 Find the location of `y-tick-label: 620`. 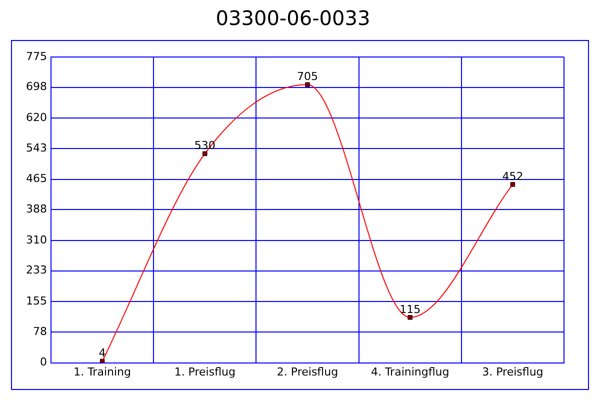

y-tick-label: 620 is located at coordinates (36, 117).